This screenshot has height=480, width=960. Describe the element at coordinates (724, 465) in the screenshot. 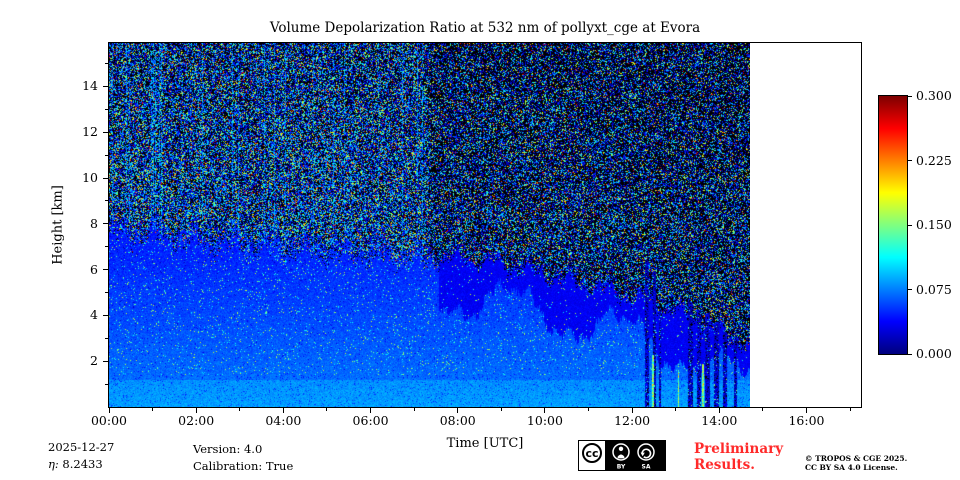

I see `preliminary-line2: Results.` at that location.